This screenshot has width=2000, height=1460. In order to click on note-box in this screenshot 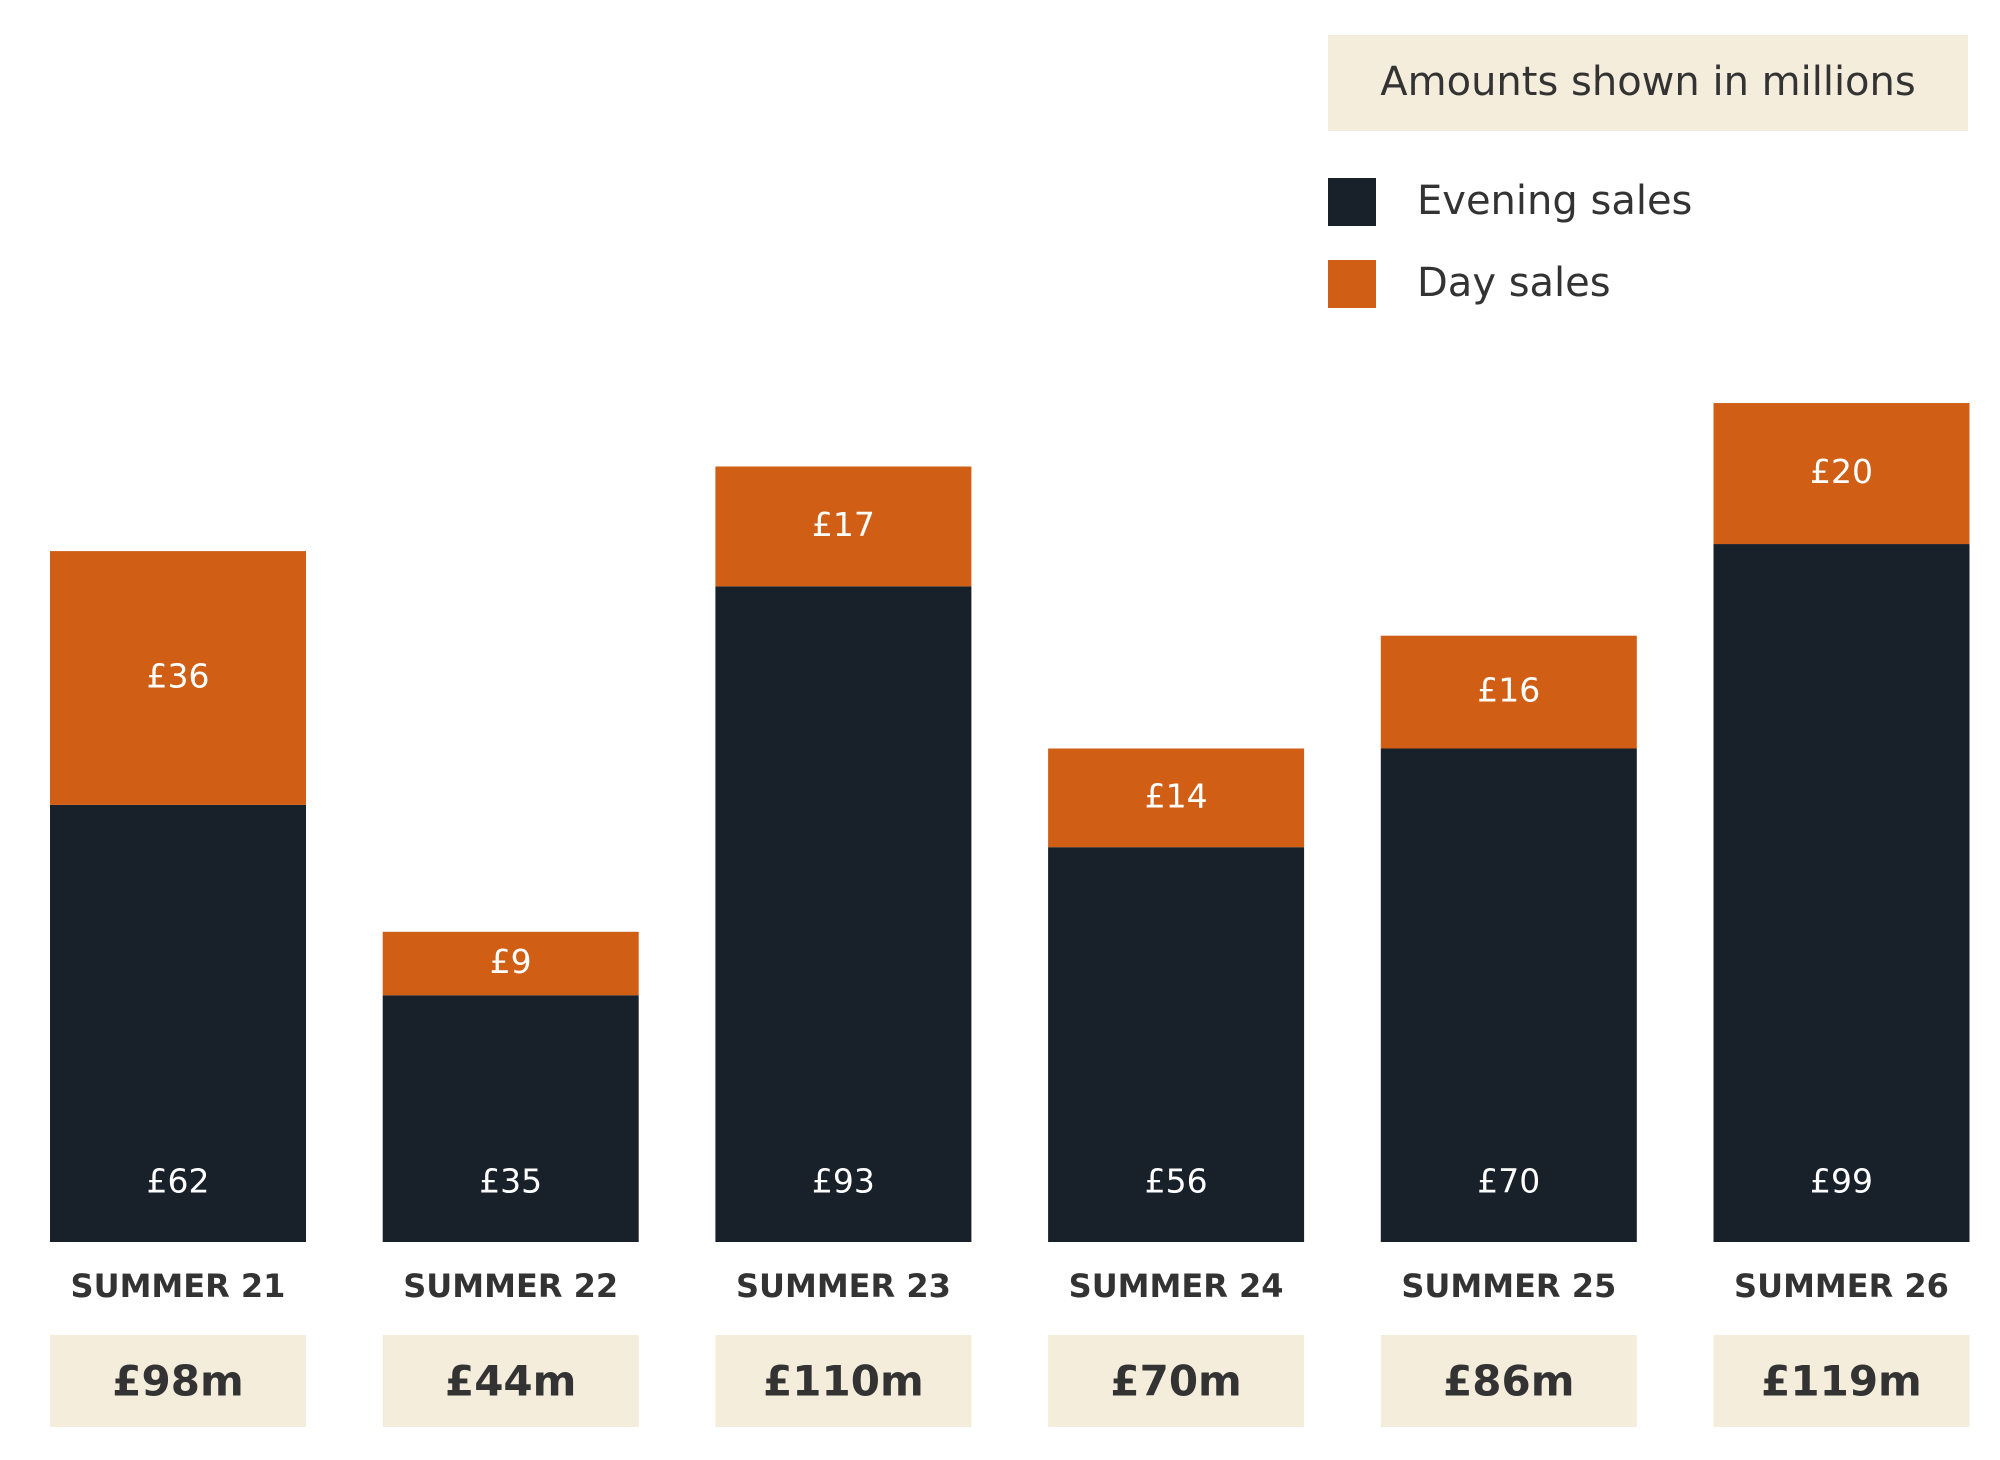, I will do `click(1648, 83)`.